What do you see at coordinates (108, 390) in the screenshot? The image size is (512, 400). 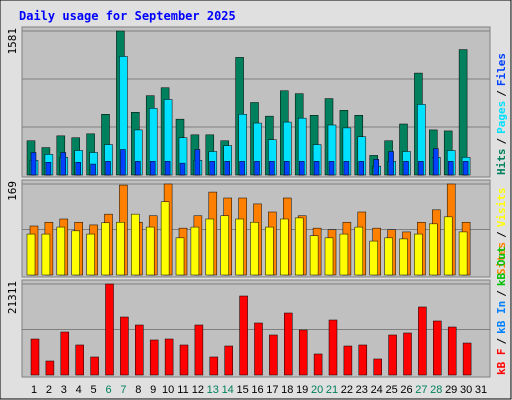 I see `x-tick-label: 6` at bounding box center [108, 390].